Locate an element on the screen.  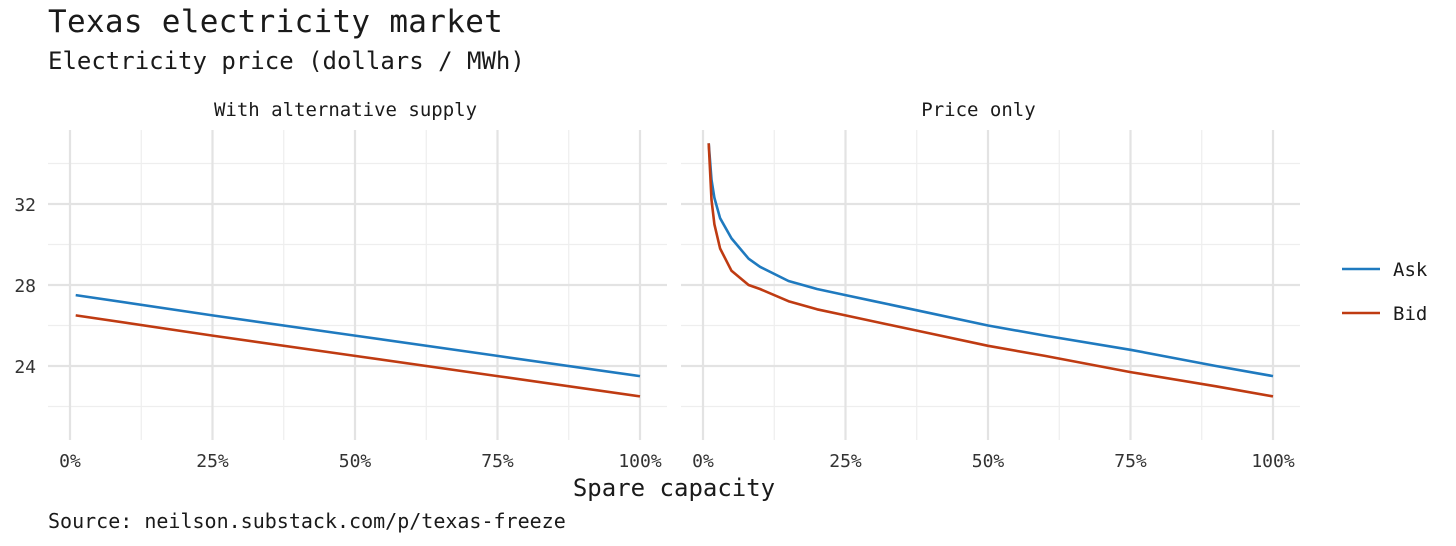
chart-subtitle: Electricity price (dollars / MWh) is located at coordinates (286, 61).